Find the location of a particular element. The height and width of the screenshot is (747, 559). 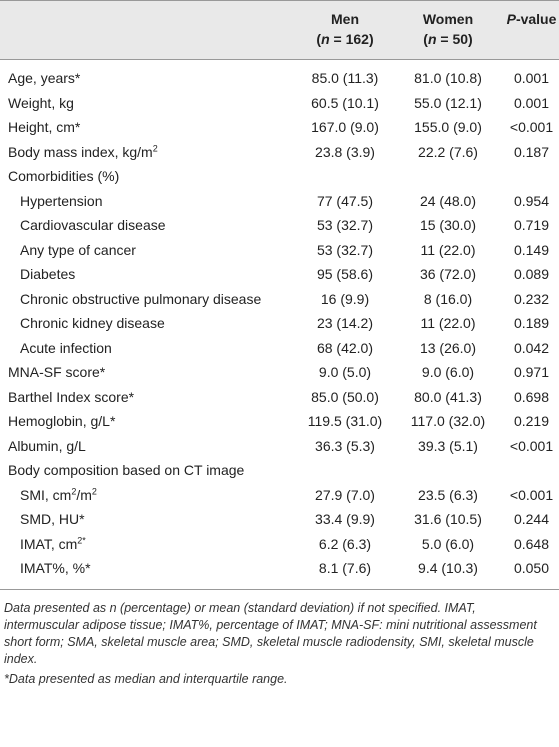

header-cell is located at coordinates (531, 44).